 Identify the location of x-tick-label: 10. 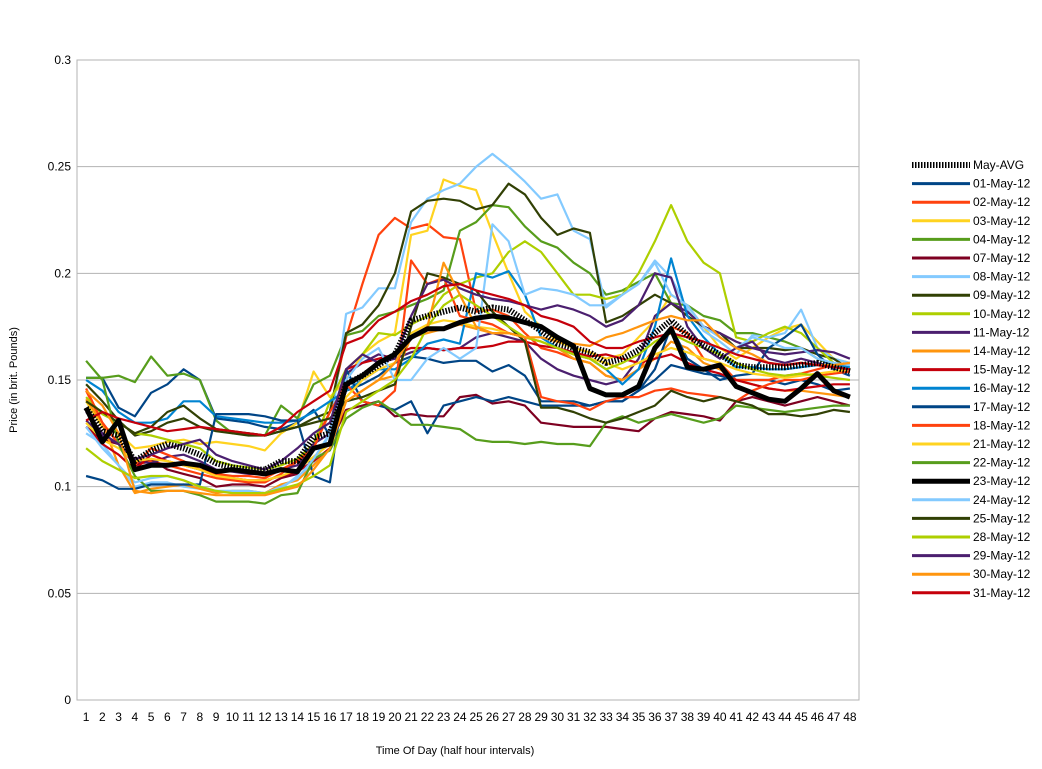
(233, 717).